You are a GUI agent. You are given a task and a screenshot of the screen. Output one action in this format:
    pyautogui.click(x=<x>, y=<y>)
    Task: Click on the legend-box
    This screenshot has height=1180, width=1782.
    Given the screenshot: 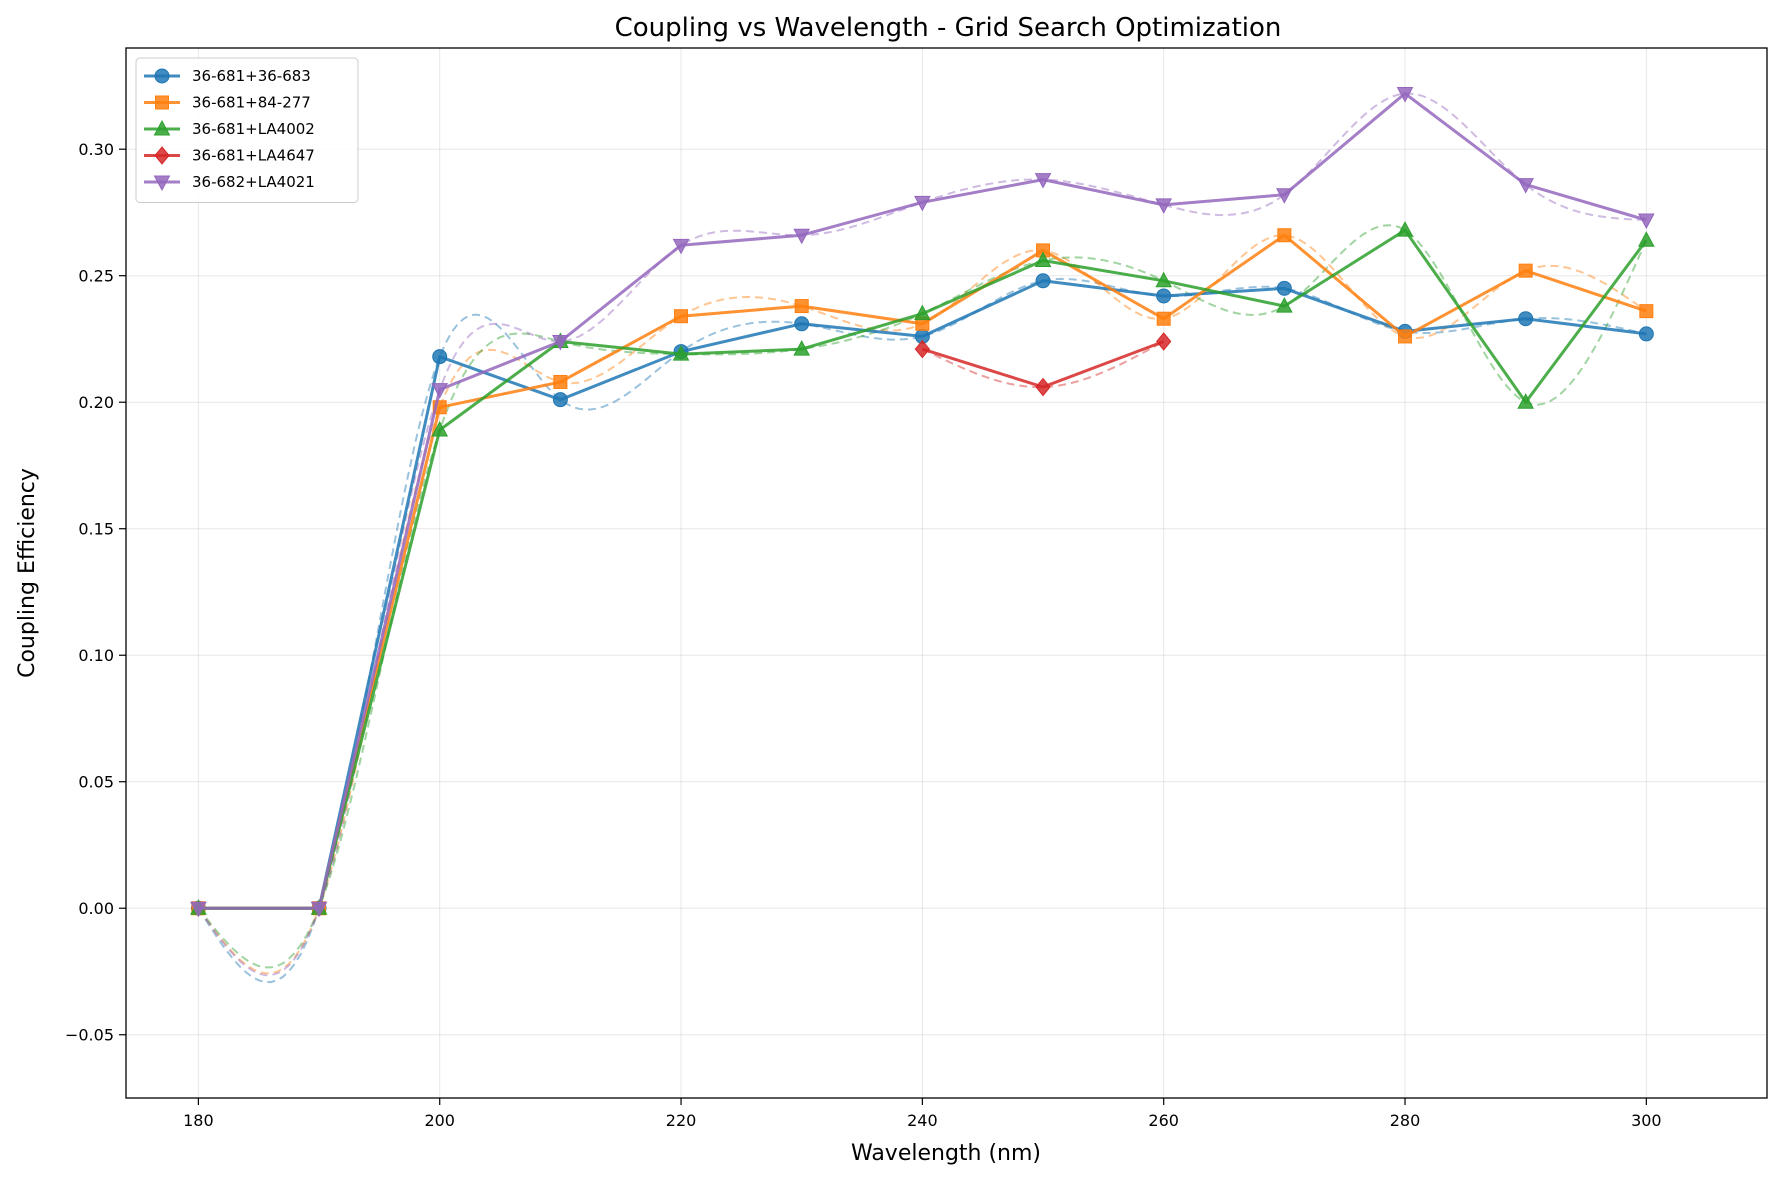 What is the action you would take?
    pyautogui.click(x=247, y=130)
    